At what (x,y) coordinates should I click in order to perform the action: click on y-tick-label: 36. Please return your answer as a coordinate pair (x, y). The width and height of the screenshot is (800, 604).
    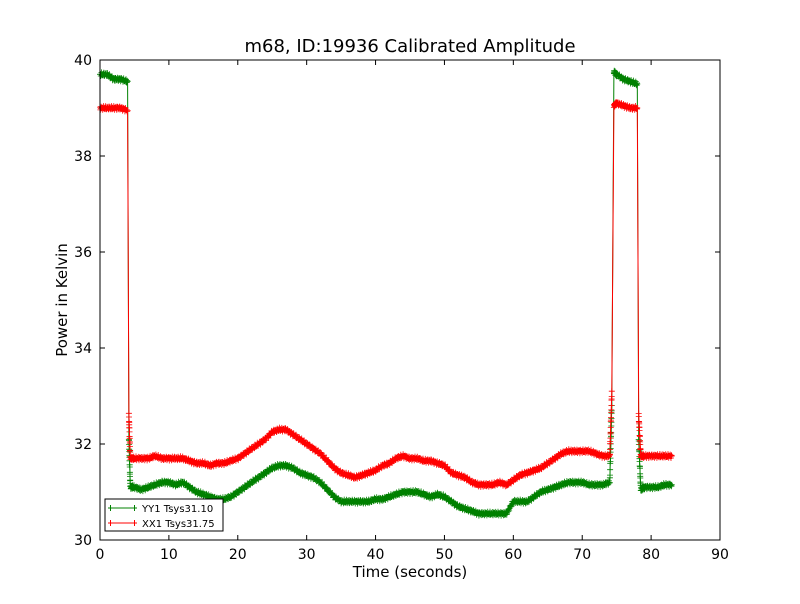
    Looking at the image, I should click on (83, 253).